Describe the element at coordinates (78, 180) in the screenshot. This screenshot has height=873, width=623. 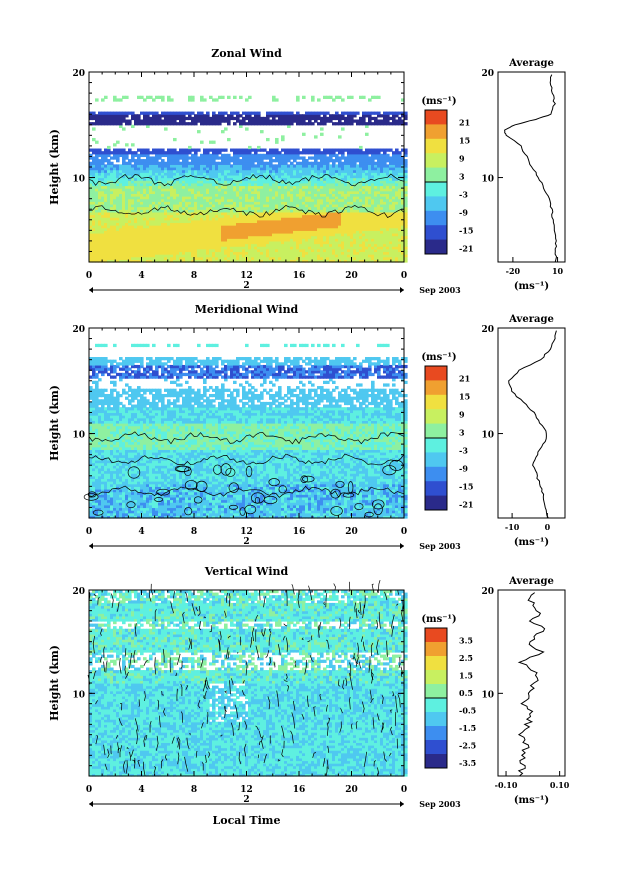
I see `y-tick-label: 10` at that location.